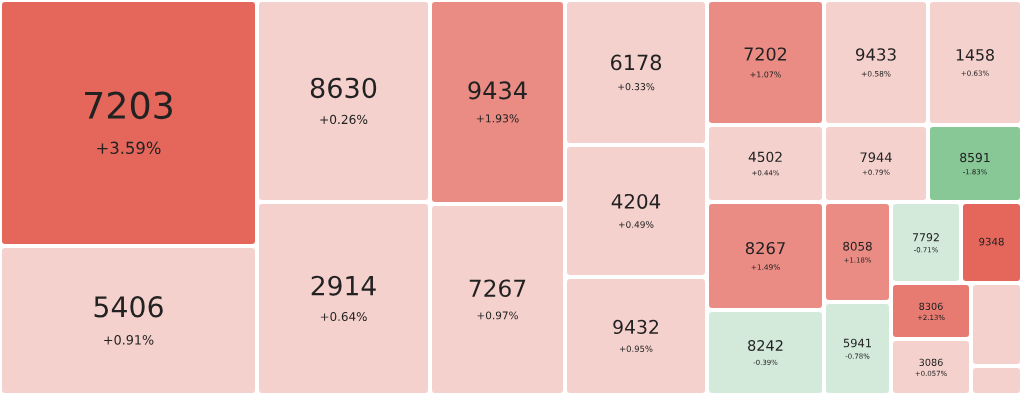 Image resolution: width=1022 pixels, height=395 pixels. I want to click on data-label: +0.49%, so click(636, 224).